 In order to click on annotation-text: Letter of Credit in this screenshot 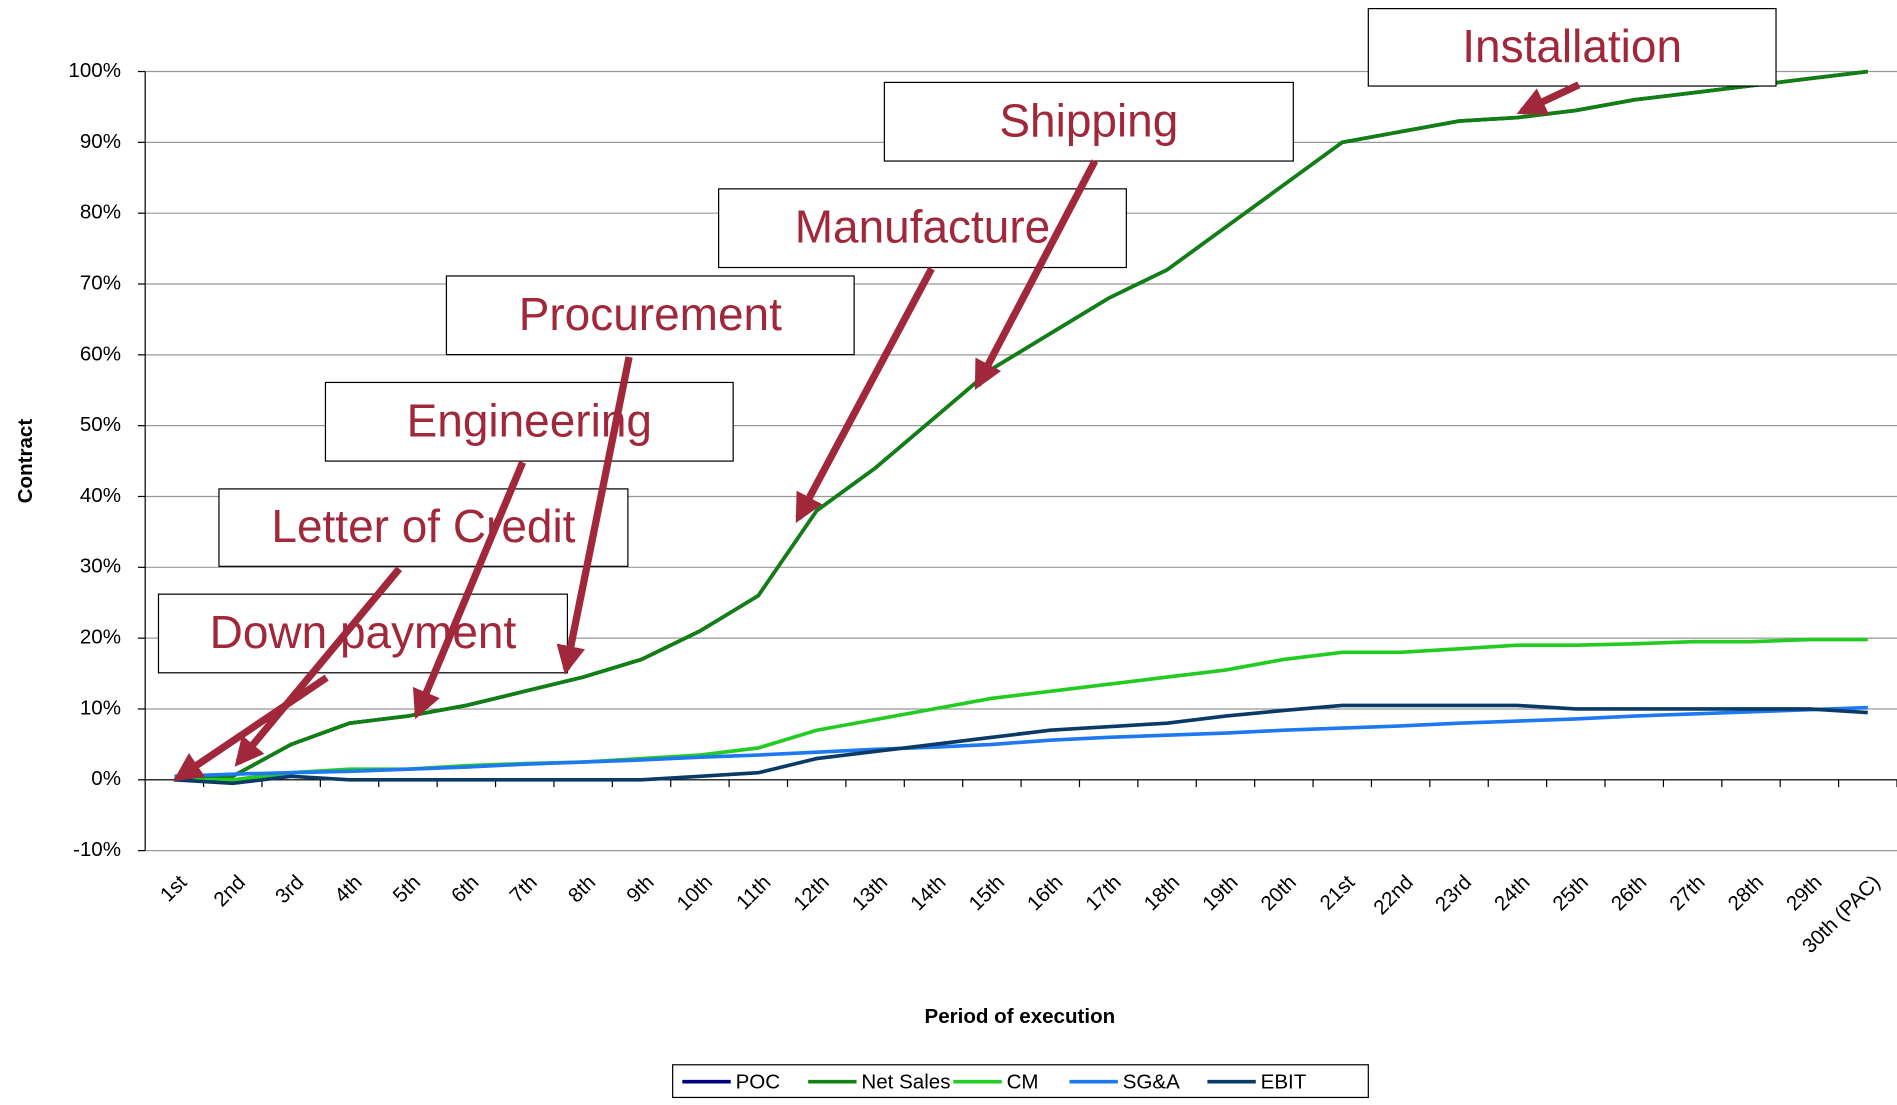, I will do `click(423, 526)`.